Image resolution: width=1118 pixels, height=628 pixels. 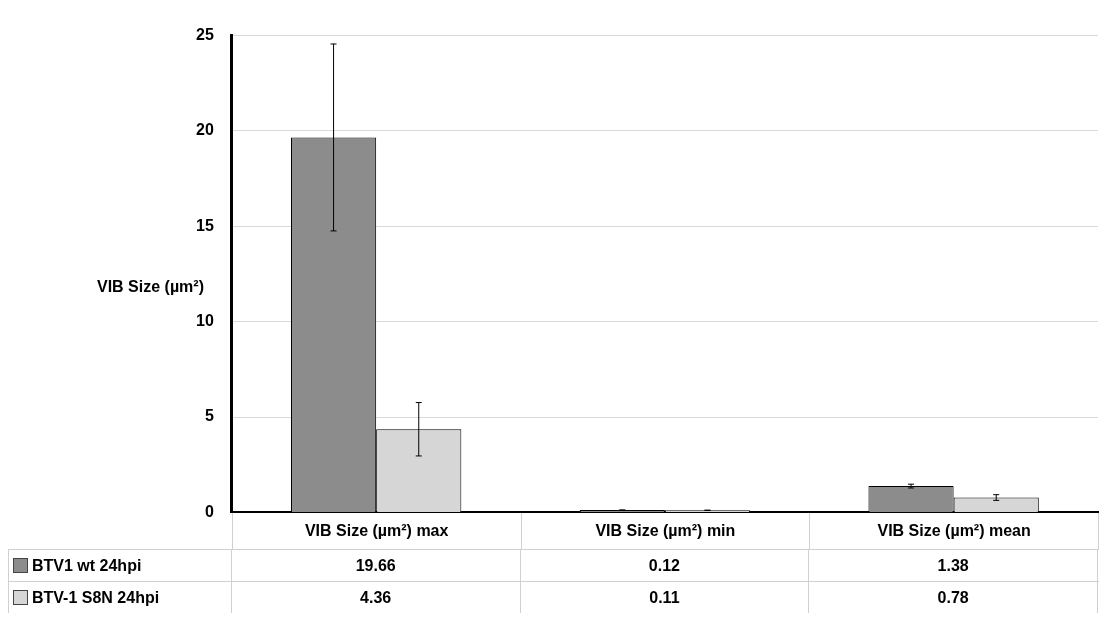 I want to click on data-label: 0.11, so click(x=665, y=598).